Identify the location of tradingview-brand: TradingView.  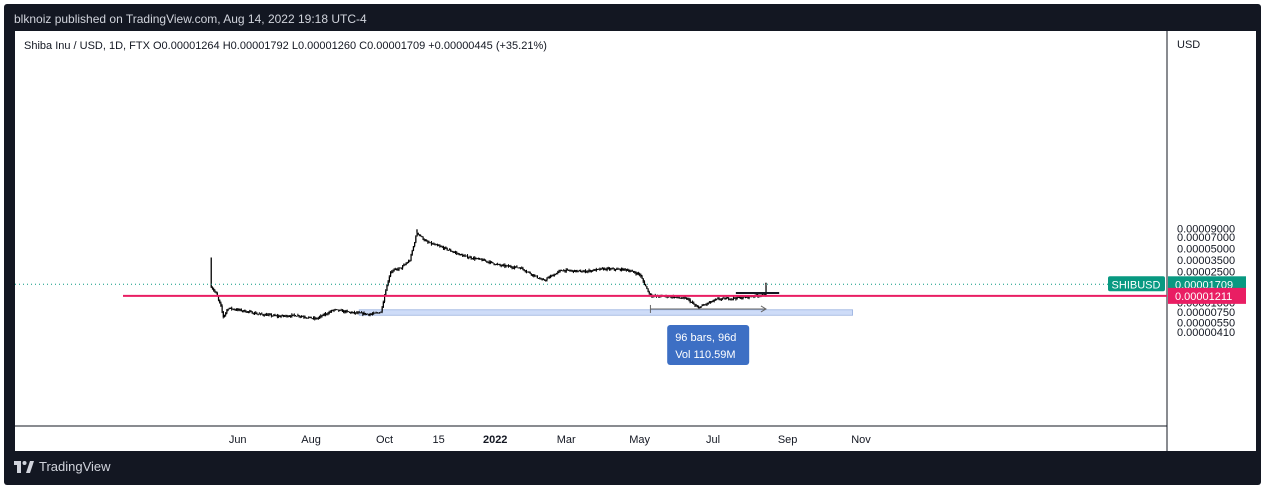
(62, 466).